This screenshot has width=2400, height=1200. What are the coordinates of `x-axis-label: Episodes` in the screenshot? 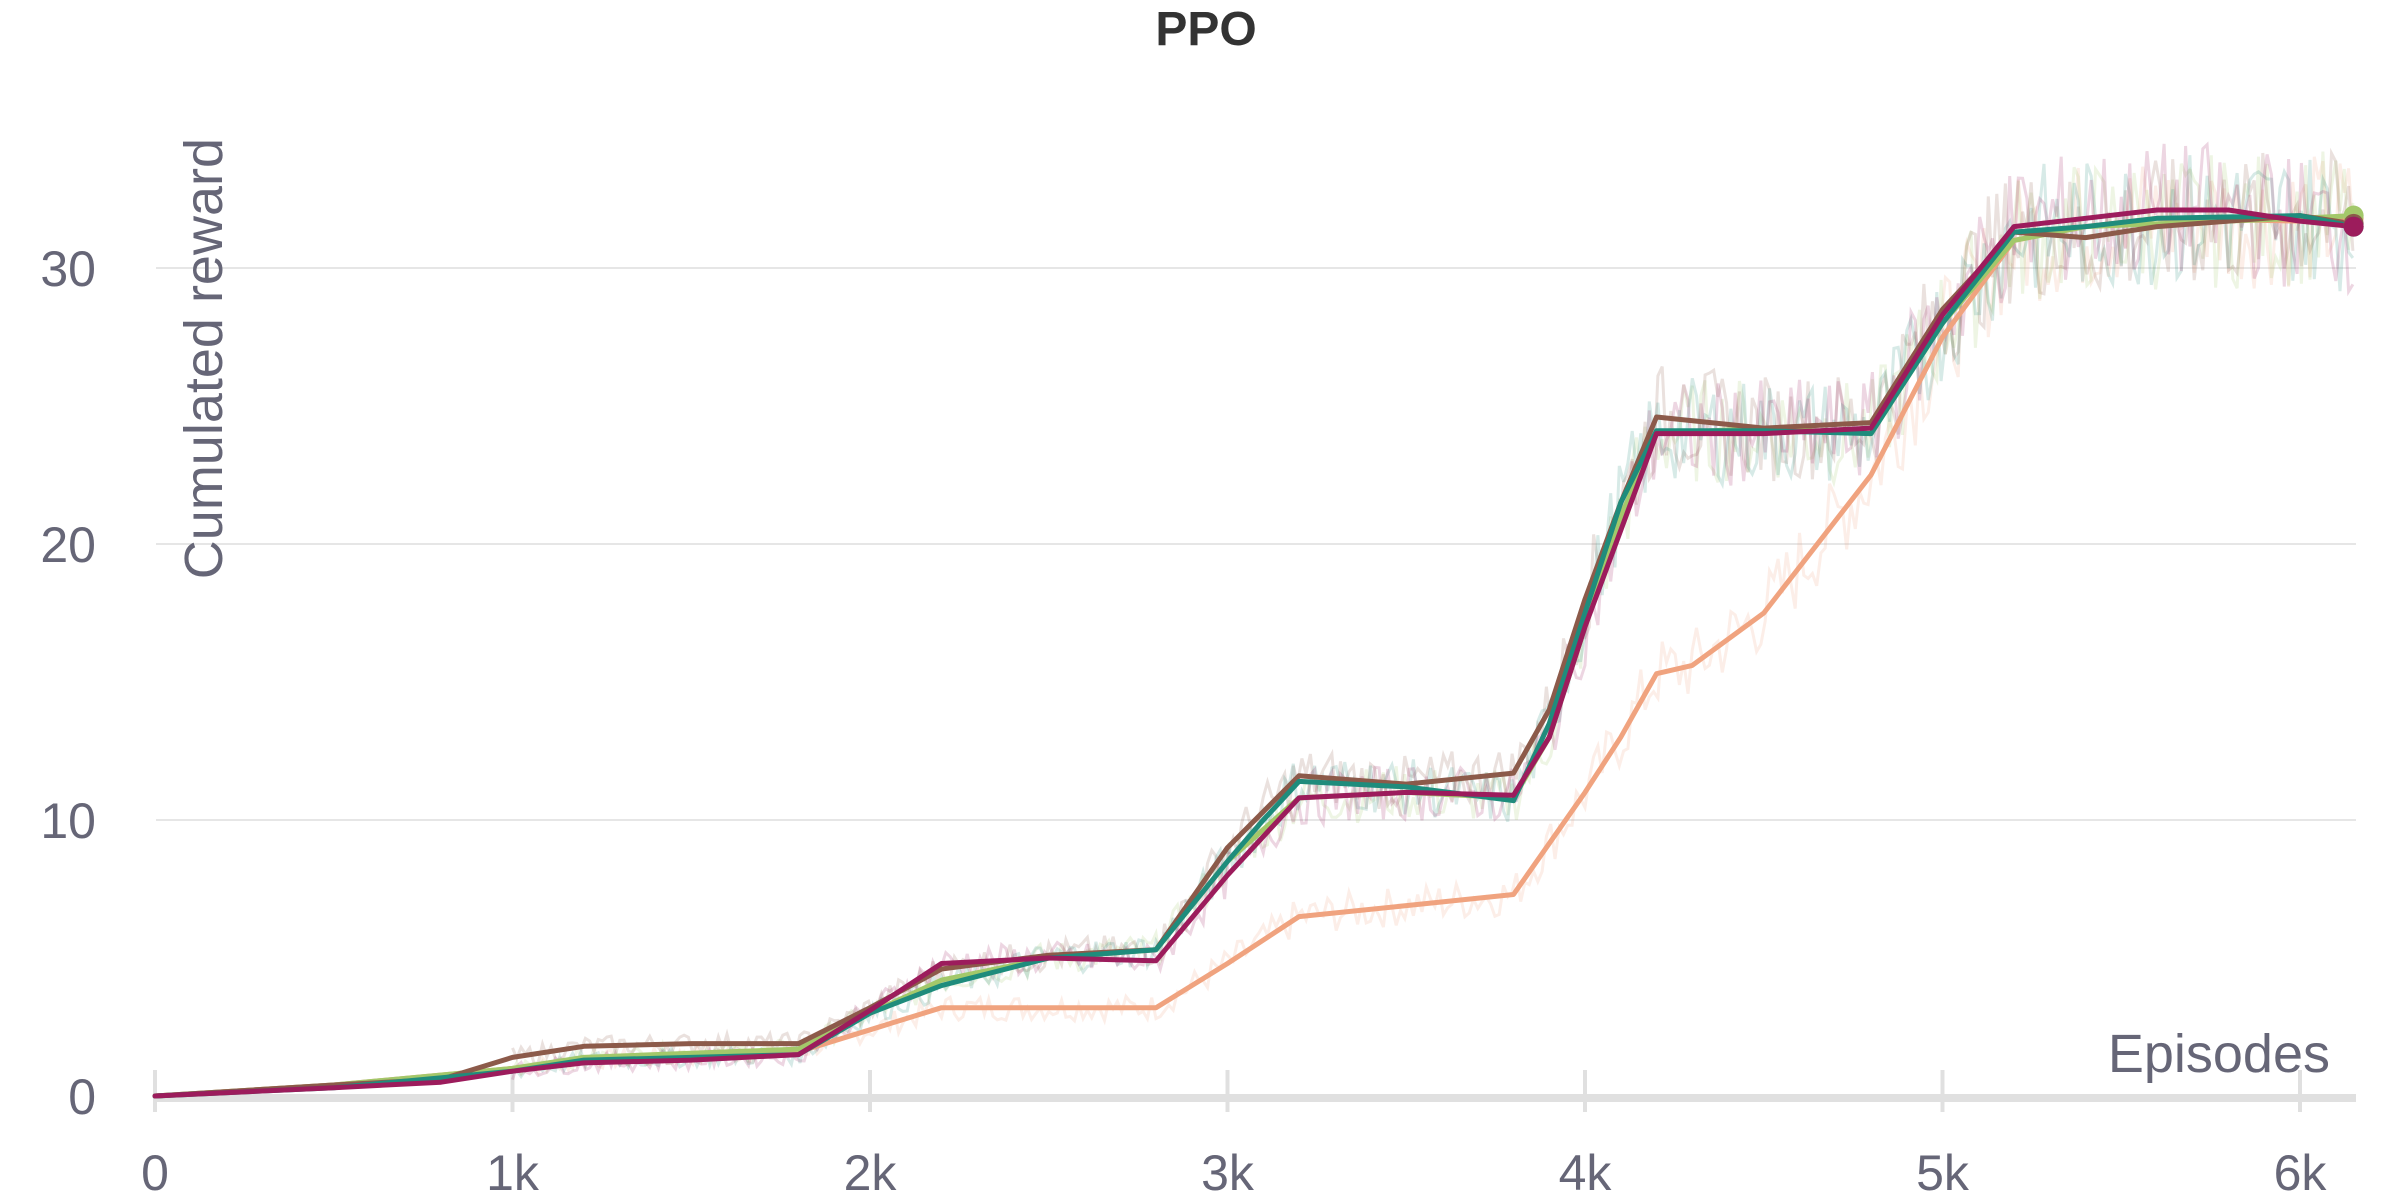 It's located at (2219, 1054).